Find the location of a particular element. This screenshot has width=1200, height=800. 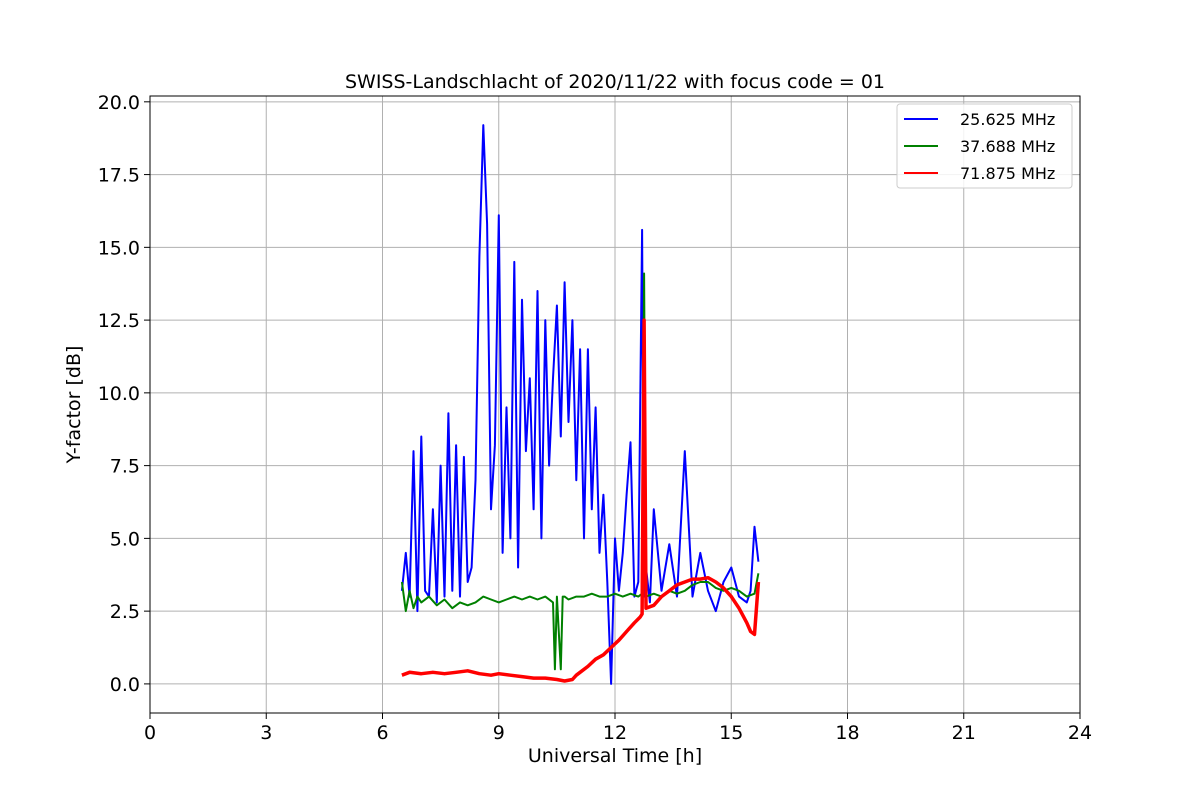

x-axis-label: Universal Time [h] is located at coordinates (615, 756).